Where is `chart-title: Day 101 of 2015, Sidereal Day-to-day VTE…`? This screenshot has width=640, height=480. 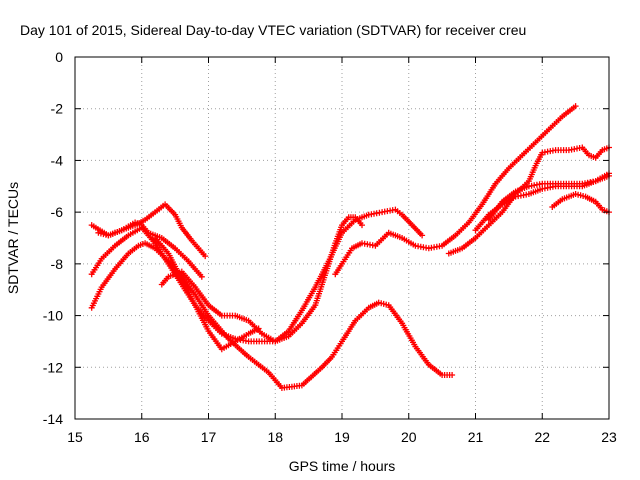 chart-title: Day 101 of 2015, Sidereal Day-to-day VTE… is located at coordinates (273, 30).